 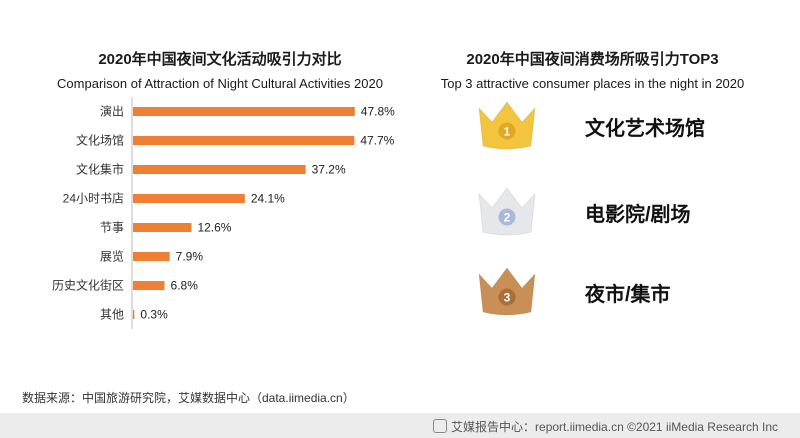 What do you see at coordinates (638, 215) in the screenshot?
I see `rank-label: 电影院/剧场` at bounding box center [638, 215].